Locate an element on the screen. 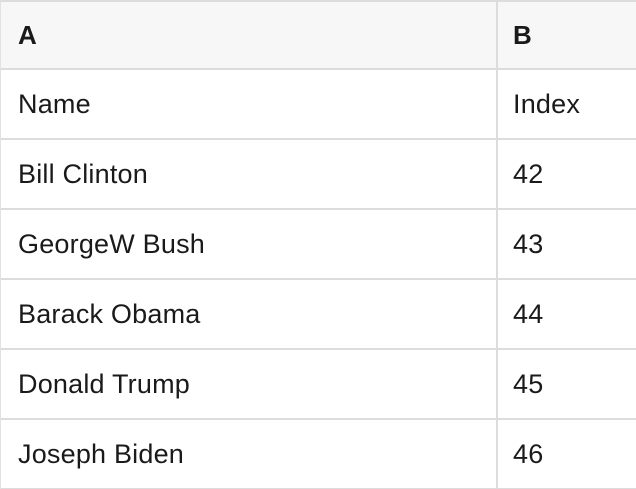 The height and width of the screenshot is (489, 636). column-header-a: A is located at coordinates (249, 35).